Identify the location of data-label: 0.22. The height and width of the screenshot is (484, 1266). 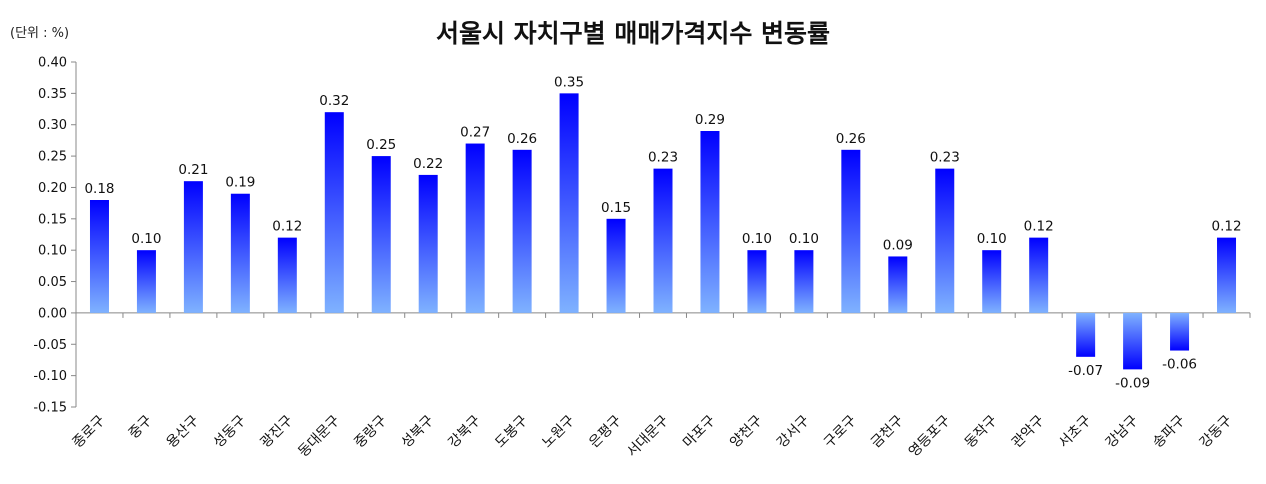
(428, 164).